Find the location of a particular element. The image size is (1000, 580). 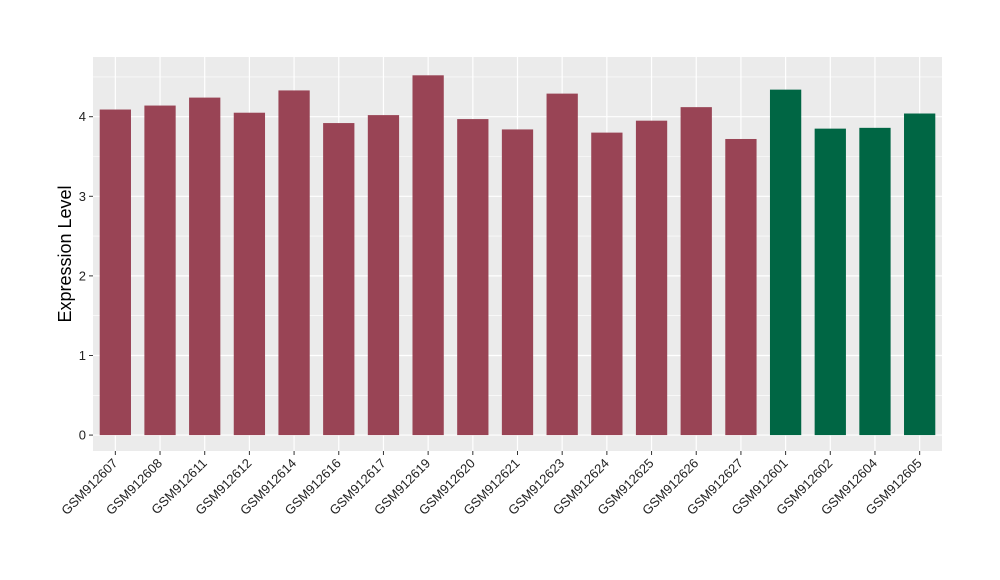

bar-GSM912627 is located at coordinates (741, 287).